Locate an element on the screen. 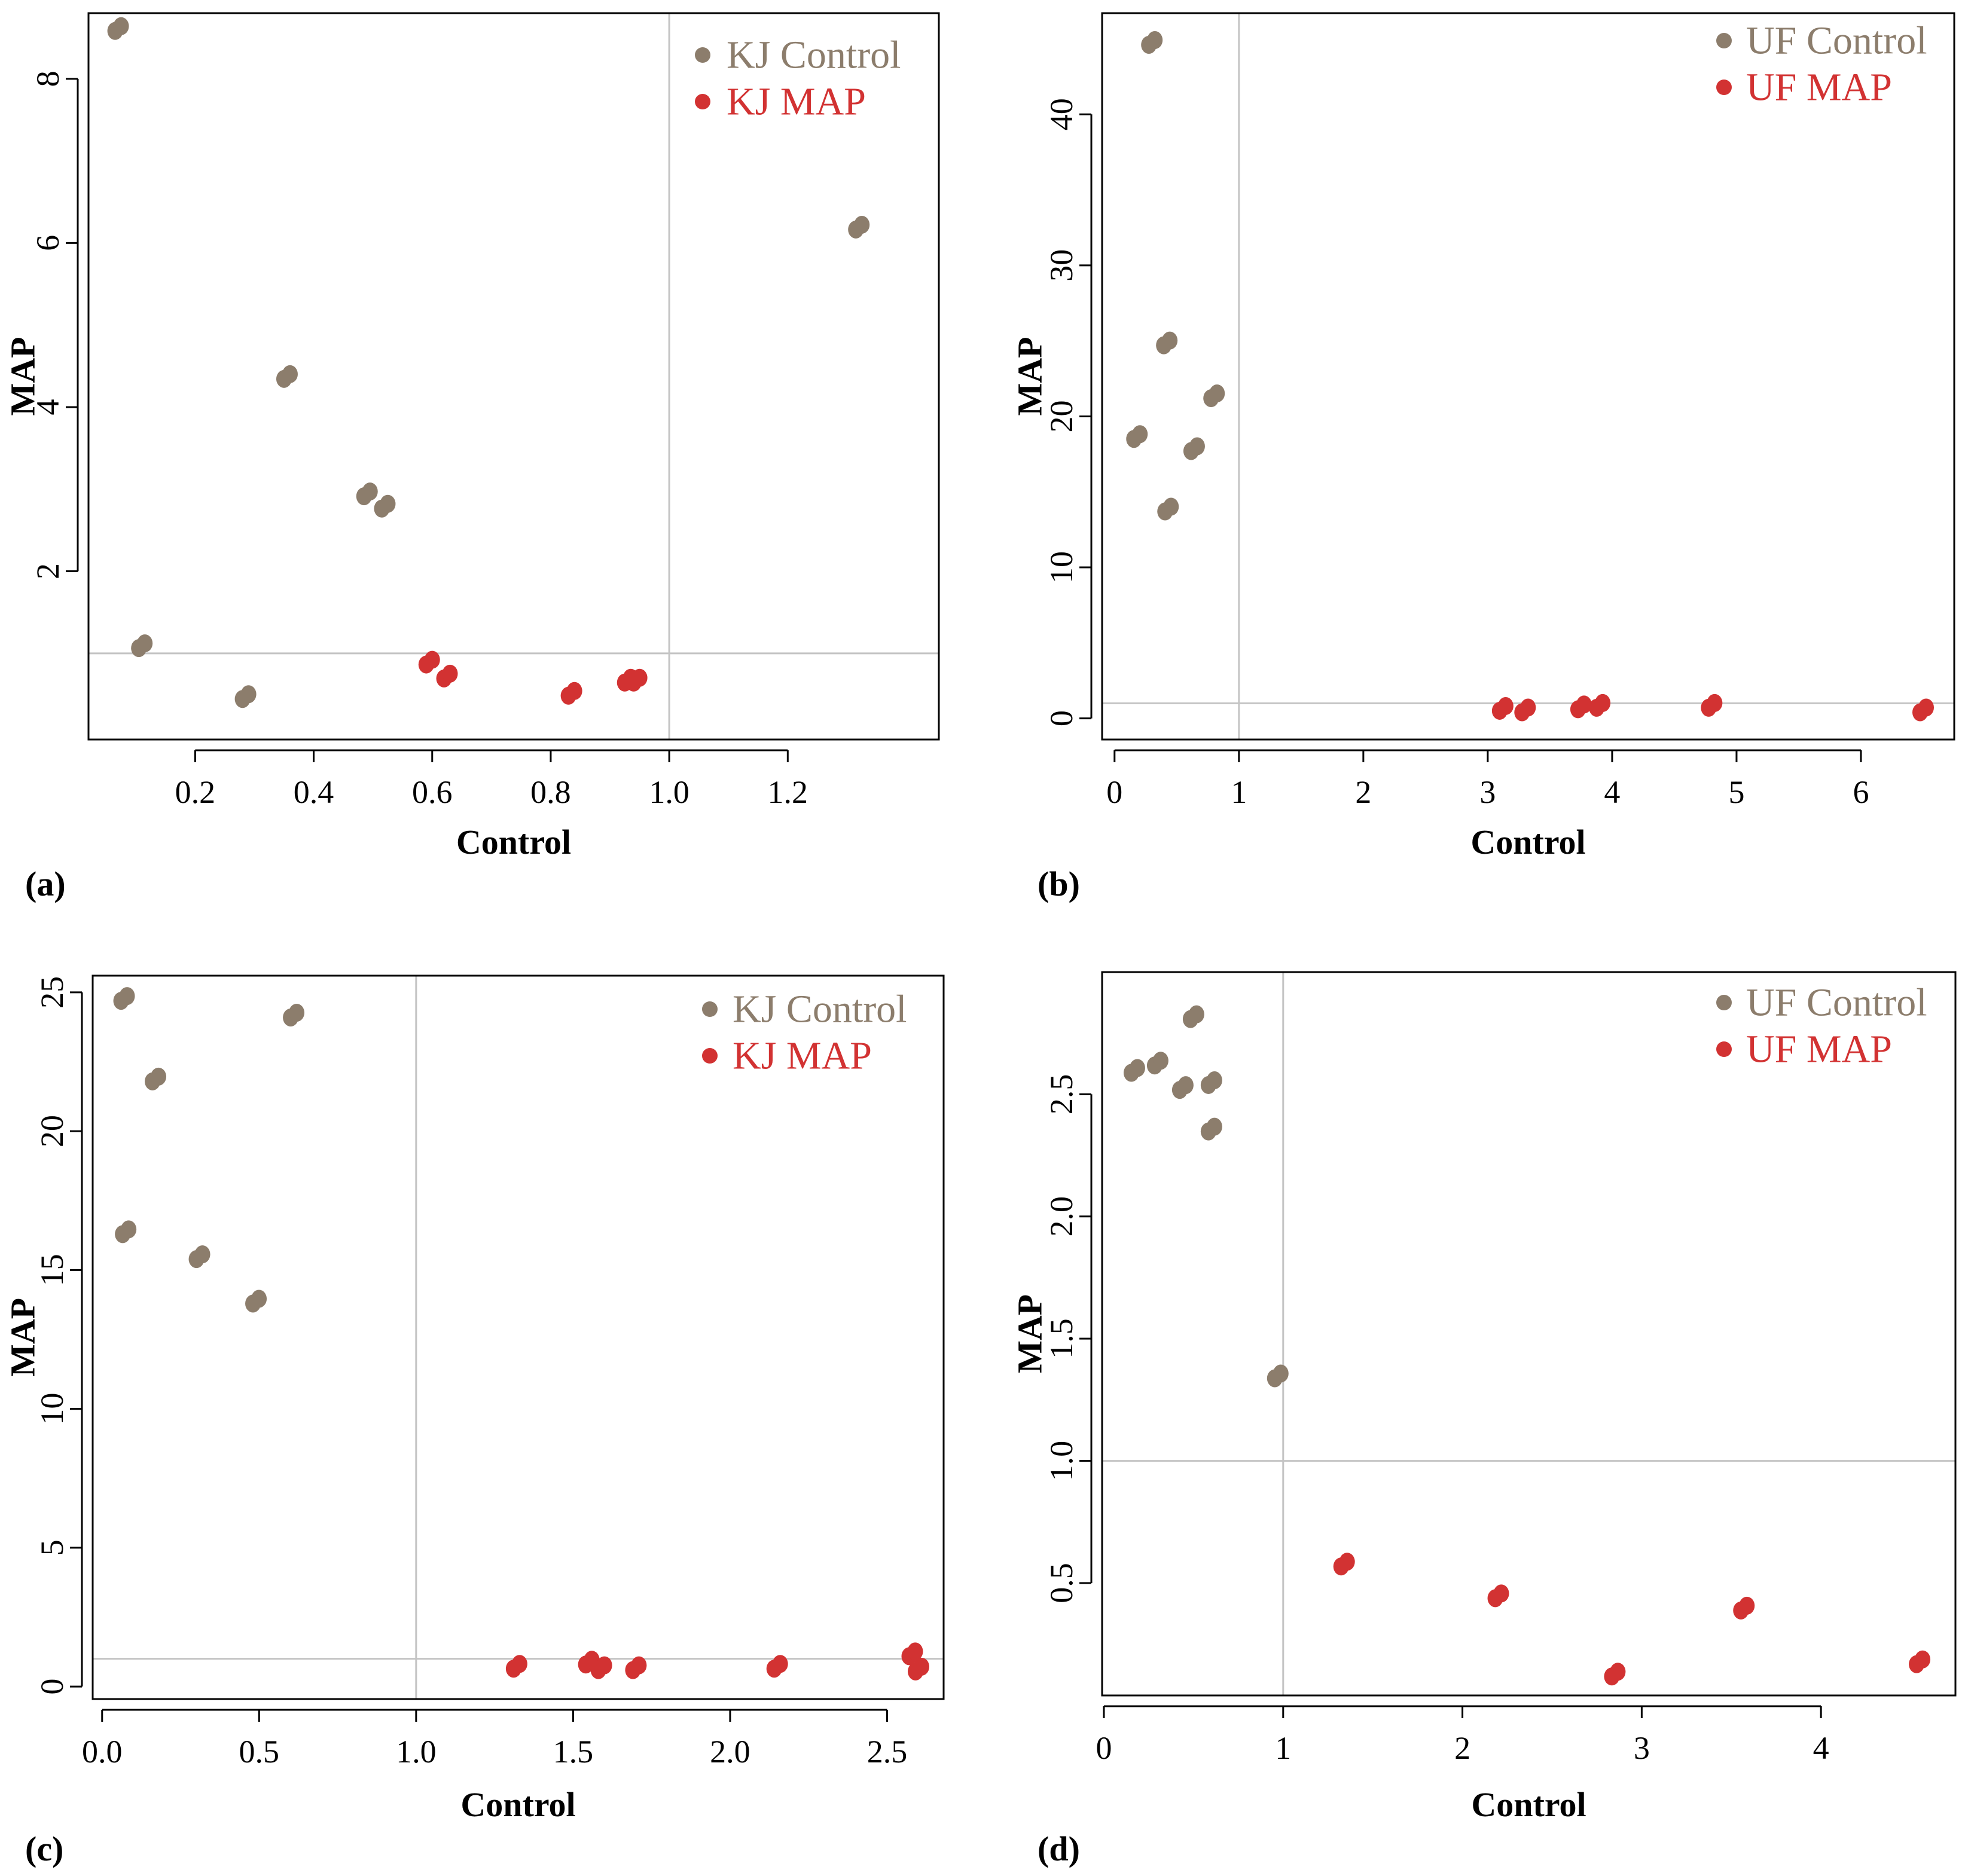  x-tick-label: 0.6 is located at coordinates (432, 792).